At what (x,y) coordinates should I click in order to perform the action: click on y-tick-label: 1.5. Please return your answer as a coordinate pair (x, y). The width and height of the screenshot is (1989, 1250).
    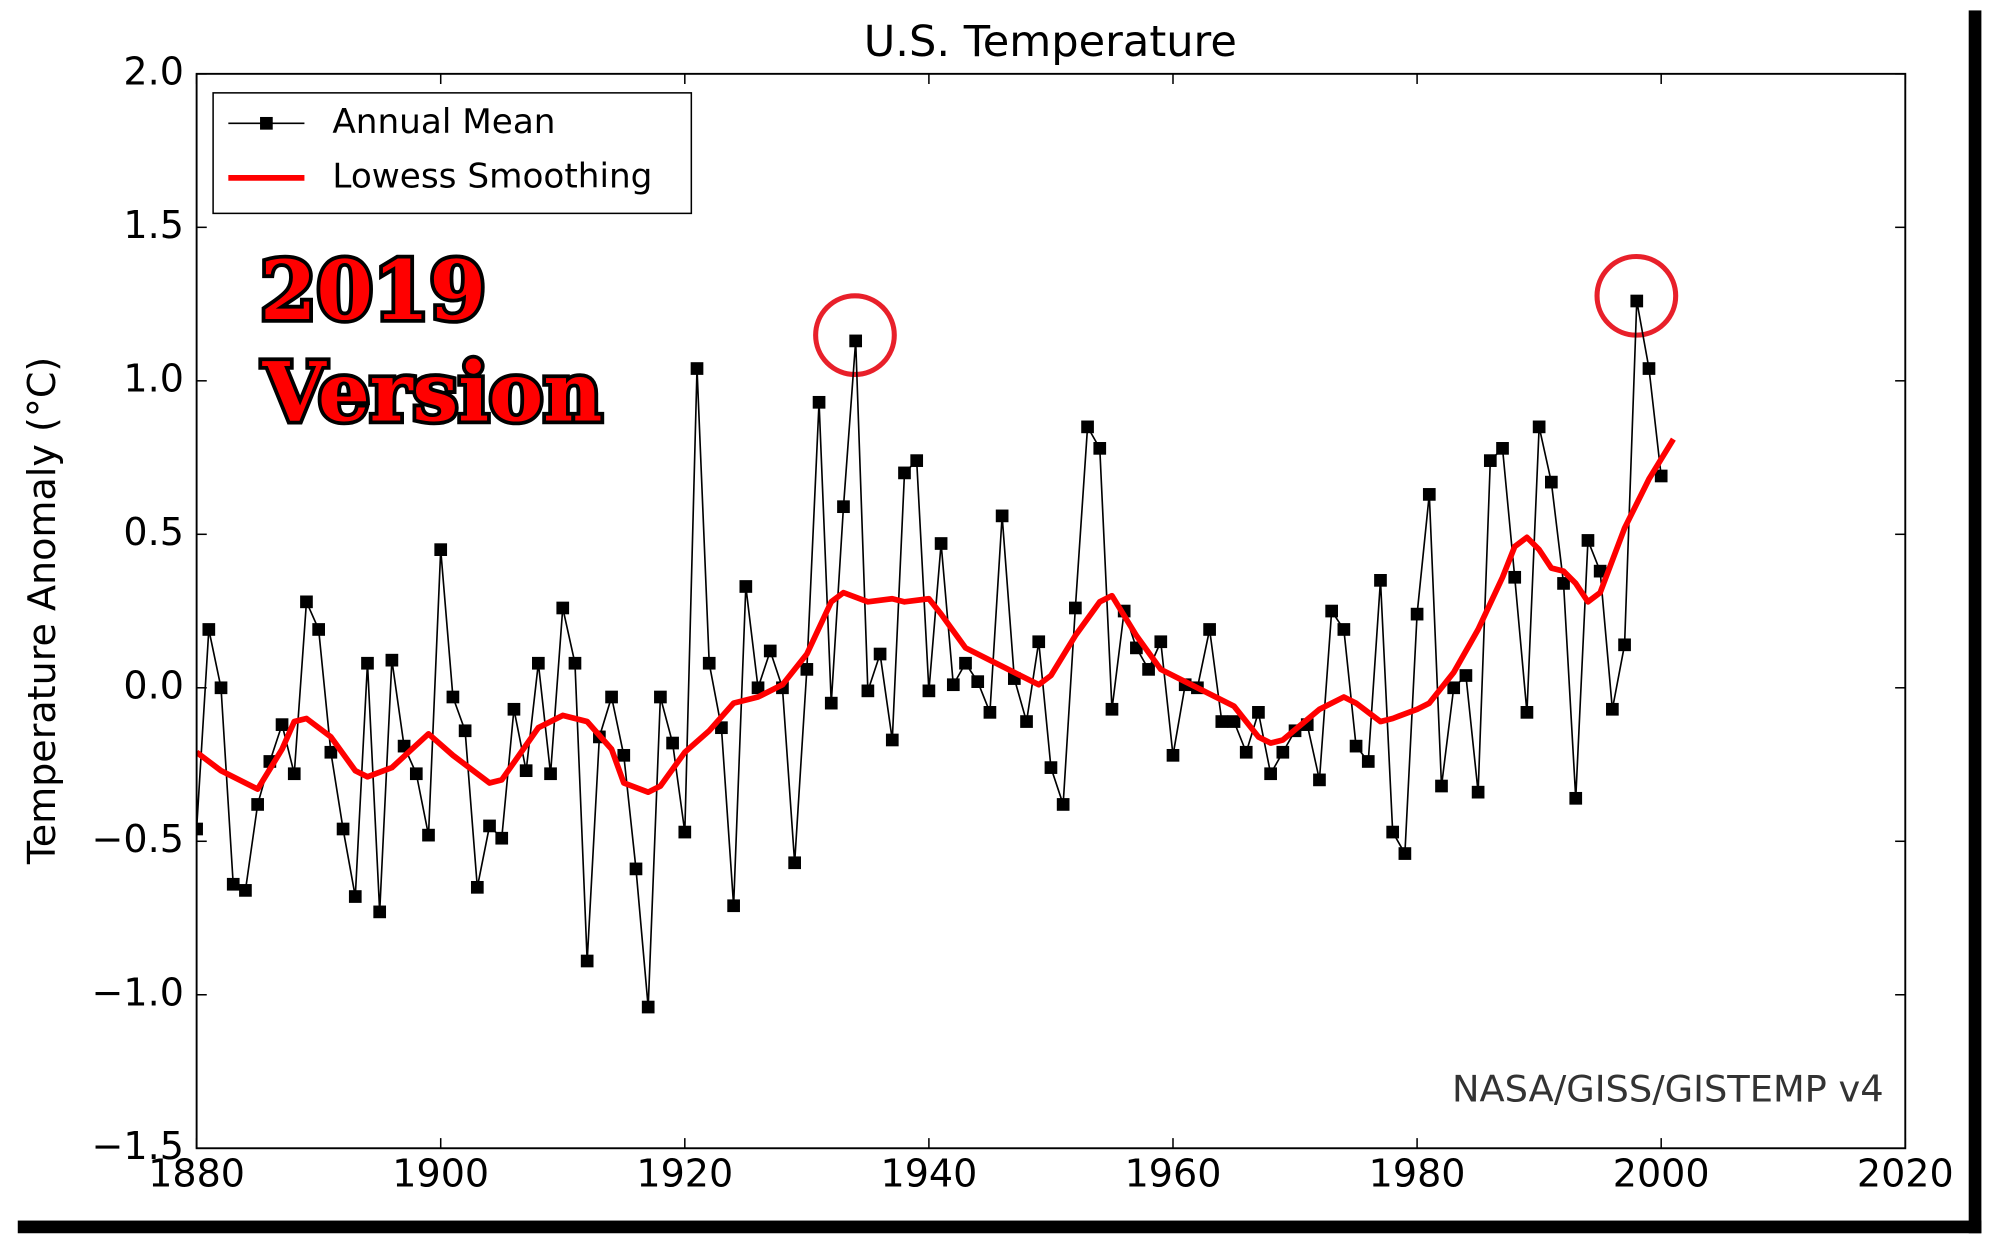
    Looking at the image, I should click on (153, 225).